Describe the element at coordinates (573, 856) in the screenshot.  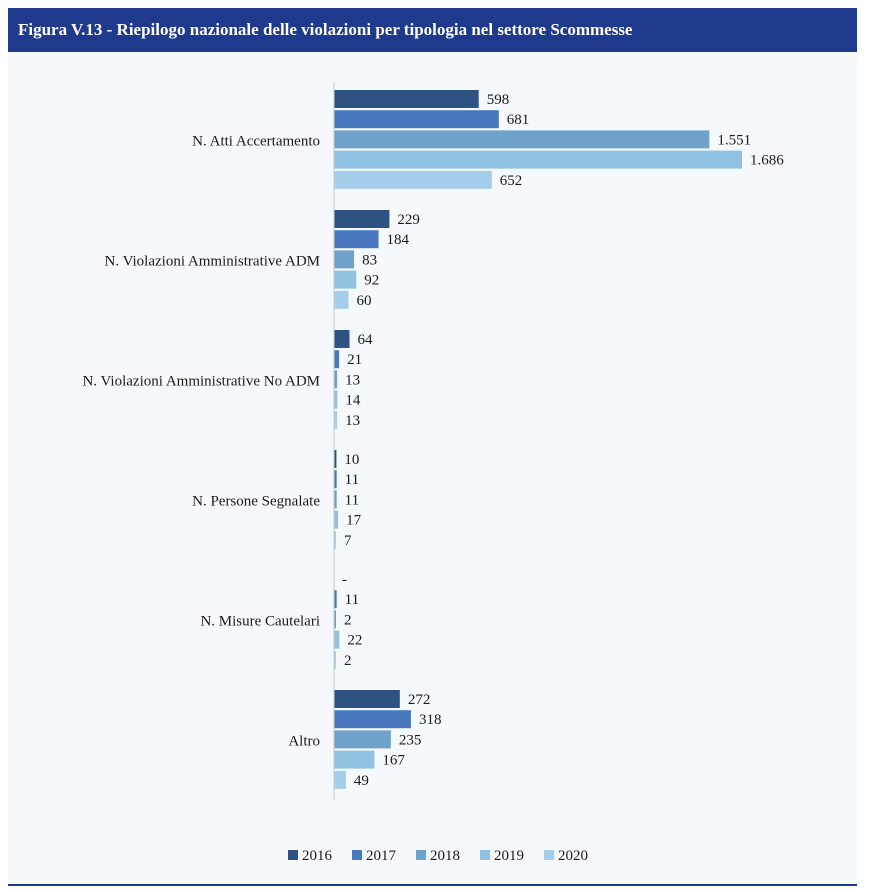
I see `legend-label-2020: 2020` at that location.